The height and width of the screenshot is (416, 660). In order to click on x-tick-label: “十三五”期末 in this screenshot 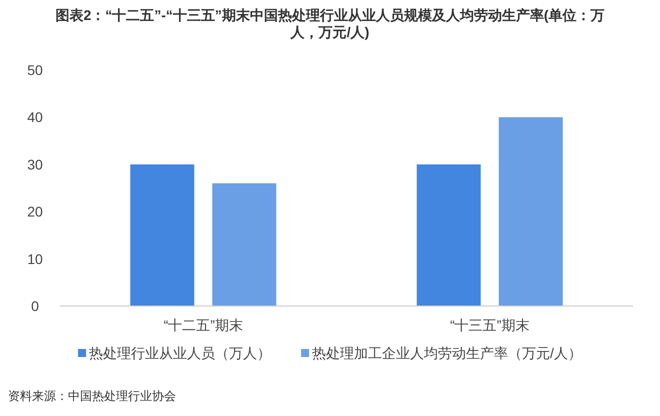, I will do `click(490, 325)`.